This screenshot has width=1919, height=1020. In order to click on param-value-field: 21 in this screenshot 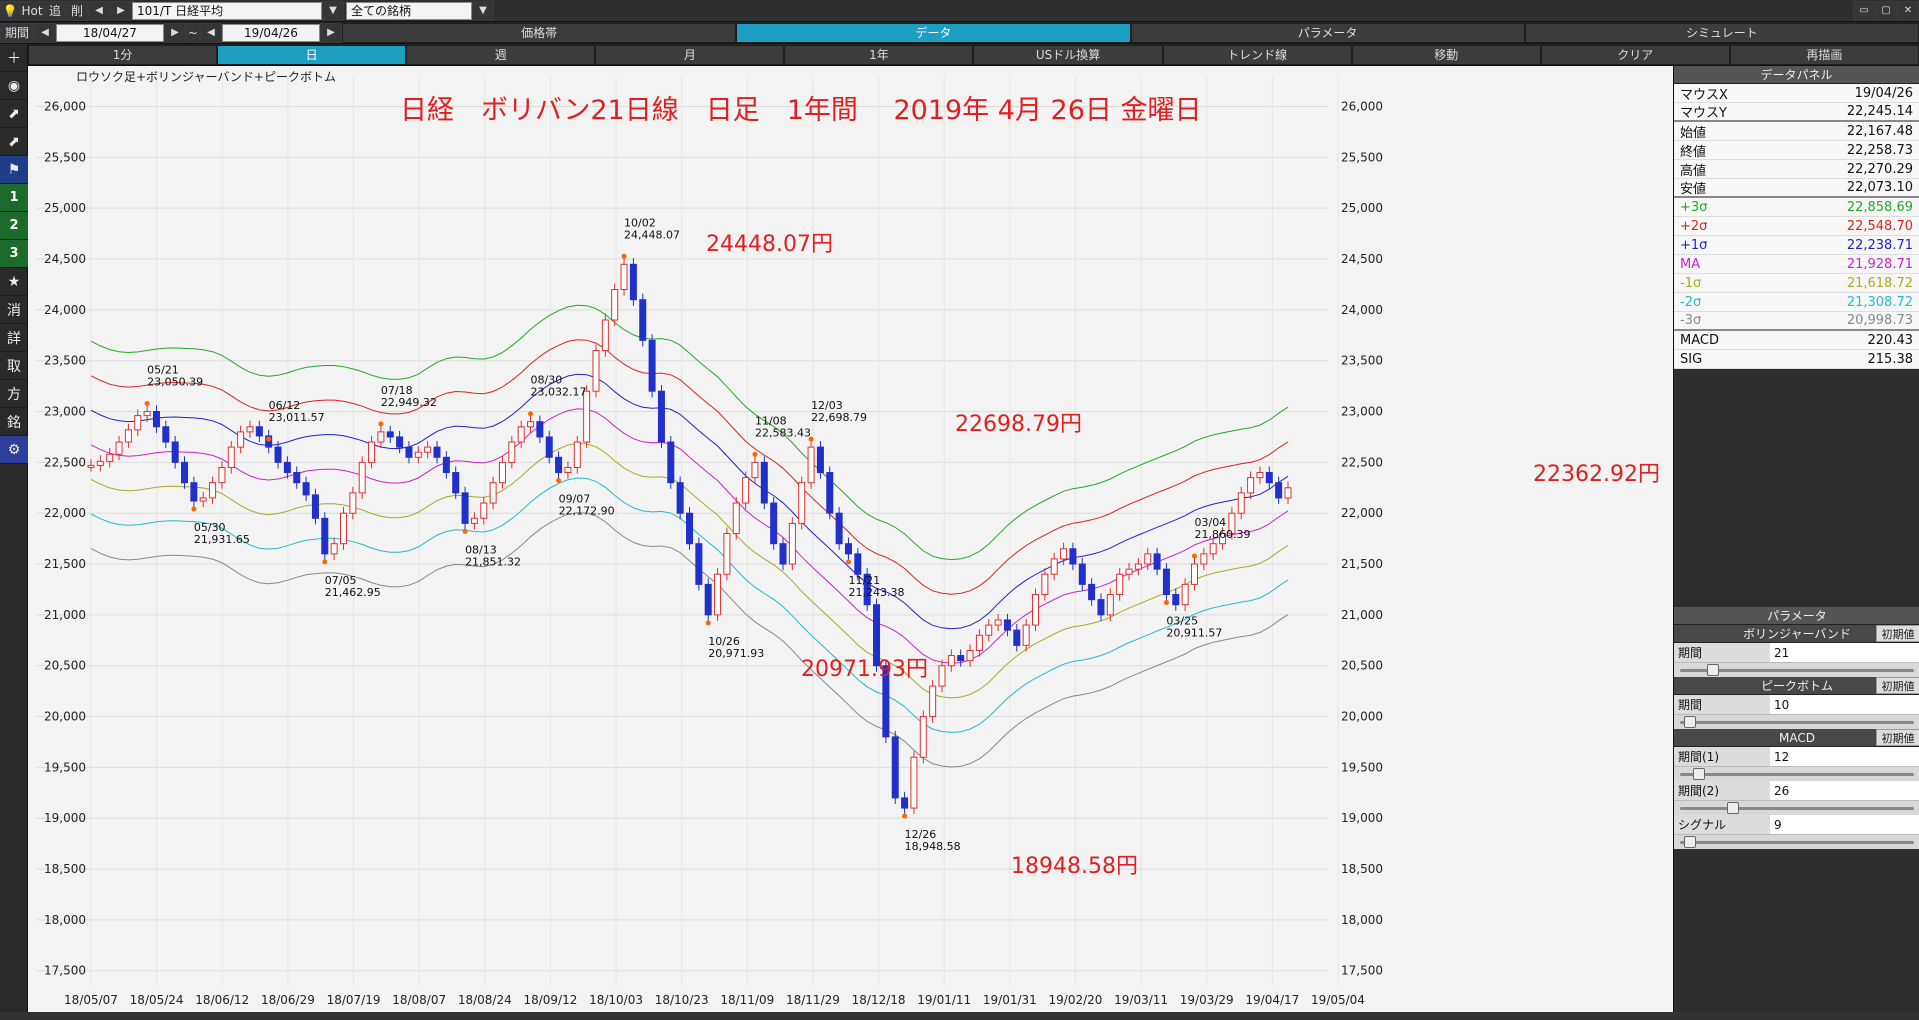, I will do `click(1844, 652)`.